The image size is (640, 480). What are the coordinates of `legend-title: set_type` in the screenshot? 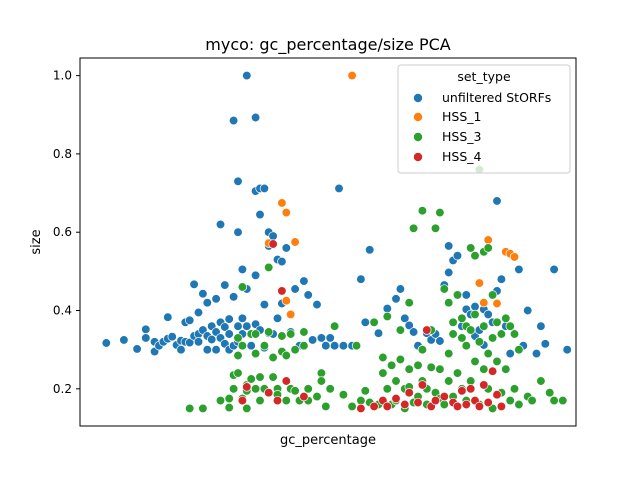 It's located at (484, 76).